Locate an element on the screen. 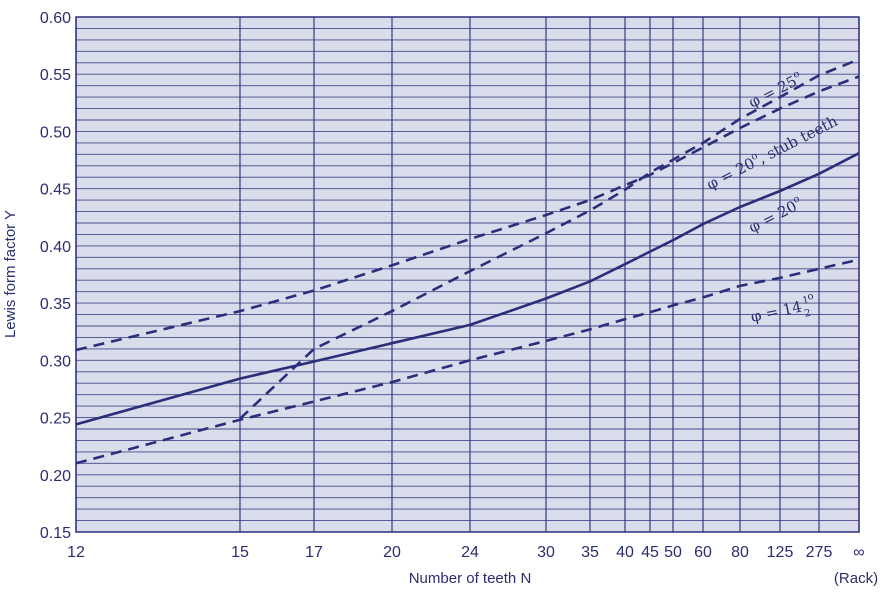 The image size is (895, 595). x-tick-label: 15 is located at coordinates (240, 552).